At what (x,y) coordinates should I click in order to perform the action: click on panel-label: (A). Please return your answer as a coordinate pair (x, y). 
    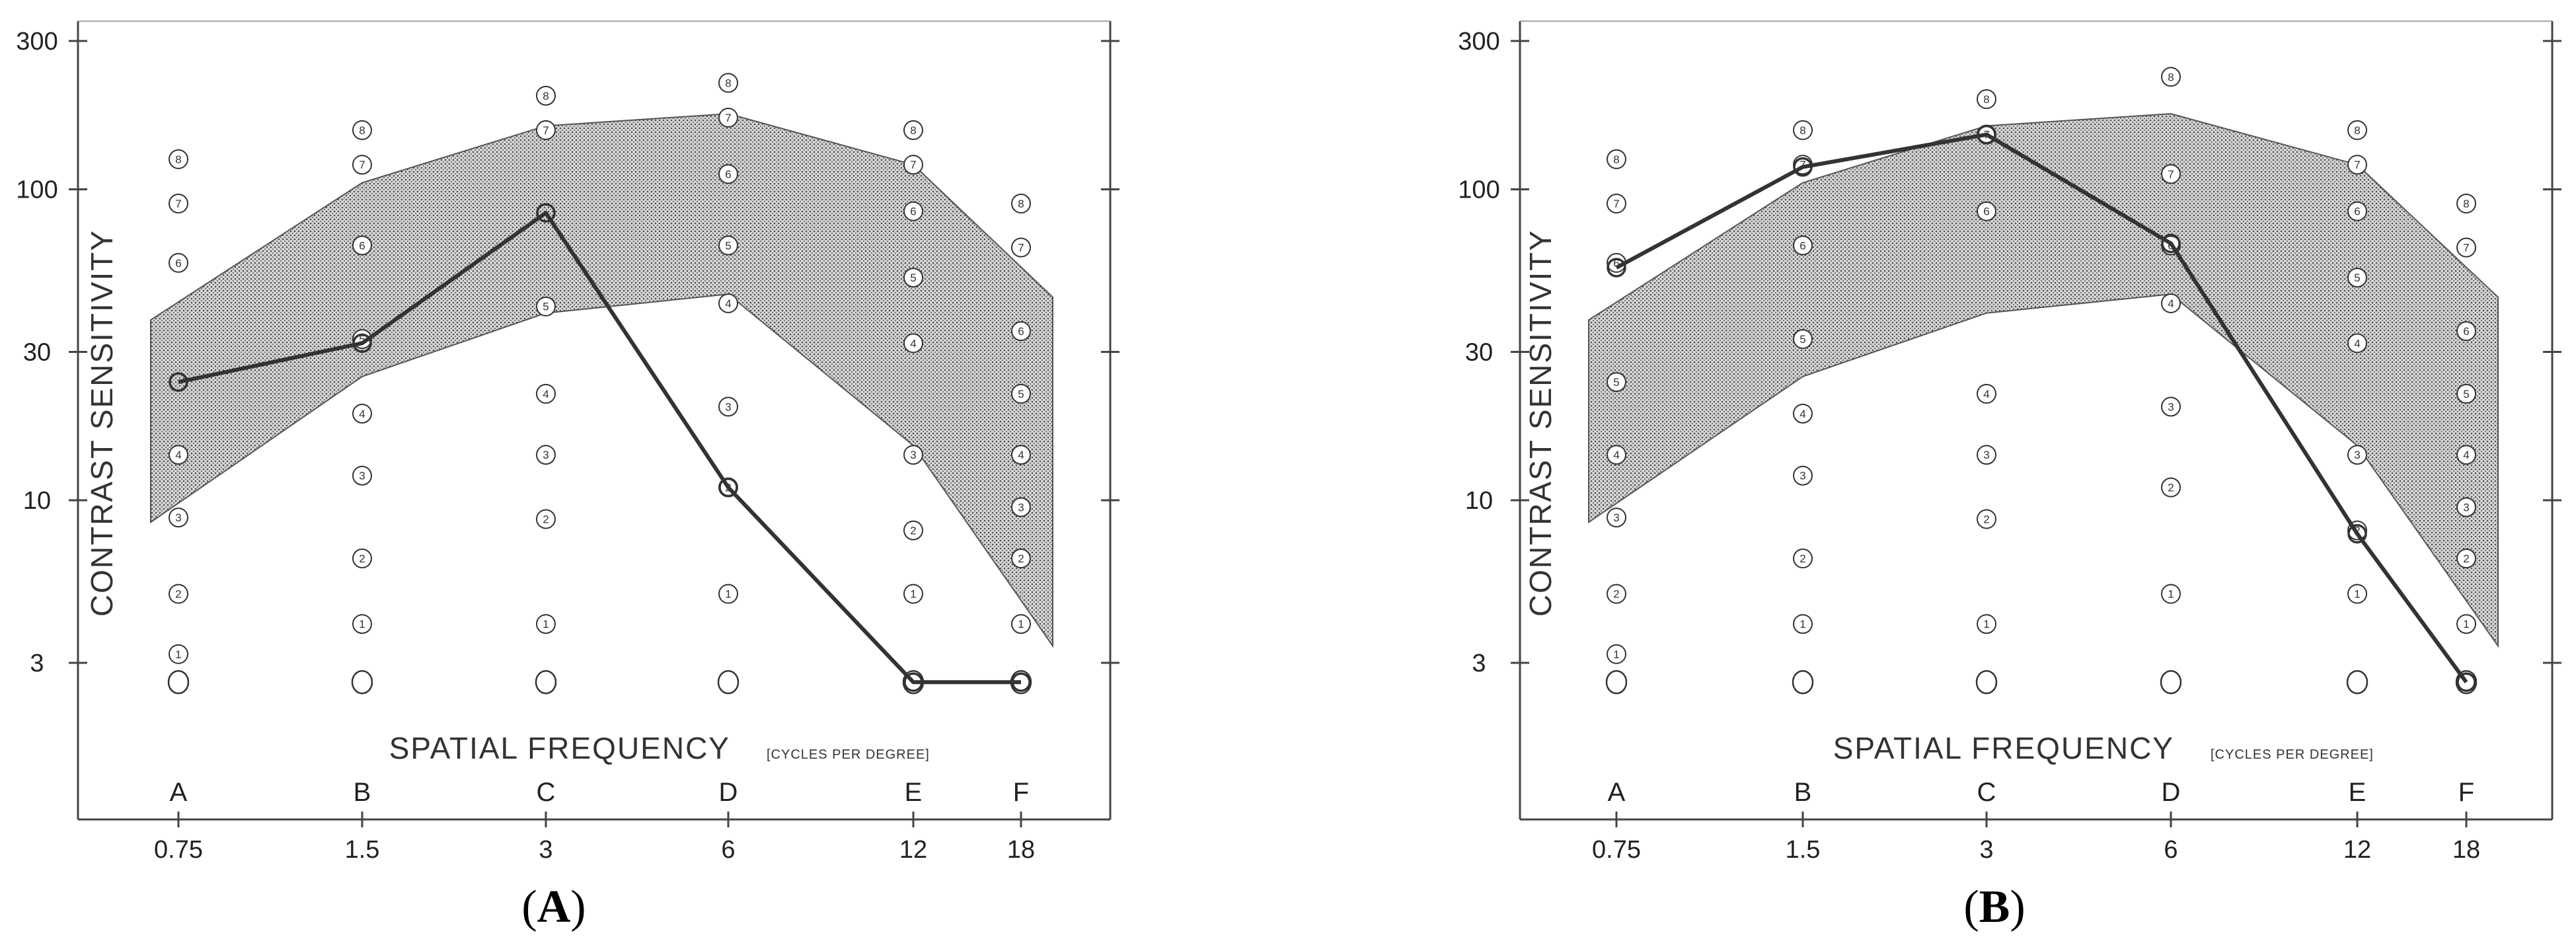
    Looking at the image, I should click on (553, 907).